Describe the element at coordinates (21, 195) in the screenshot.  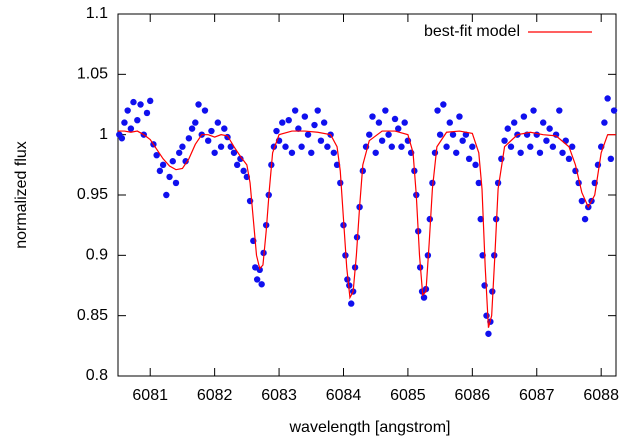
I see `y-axis-label: normalized flux` at that location.